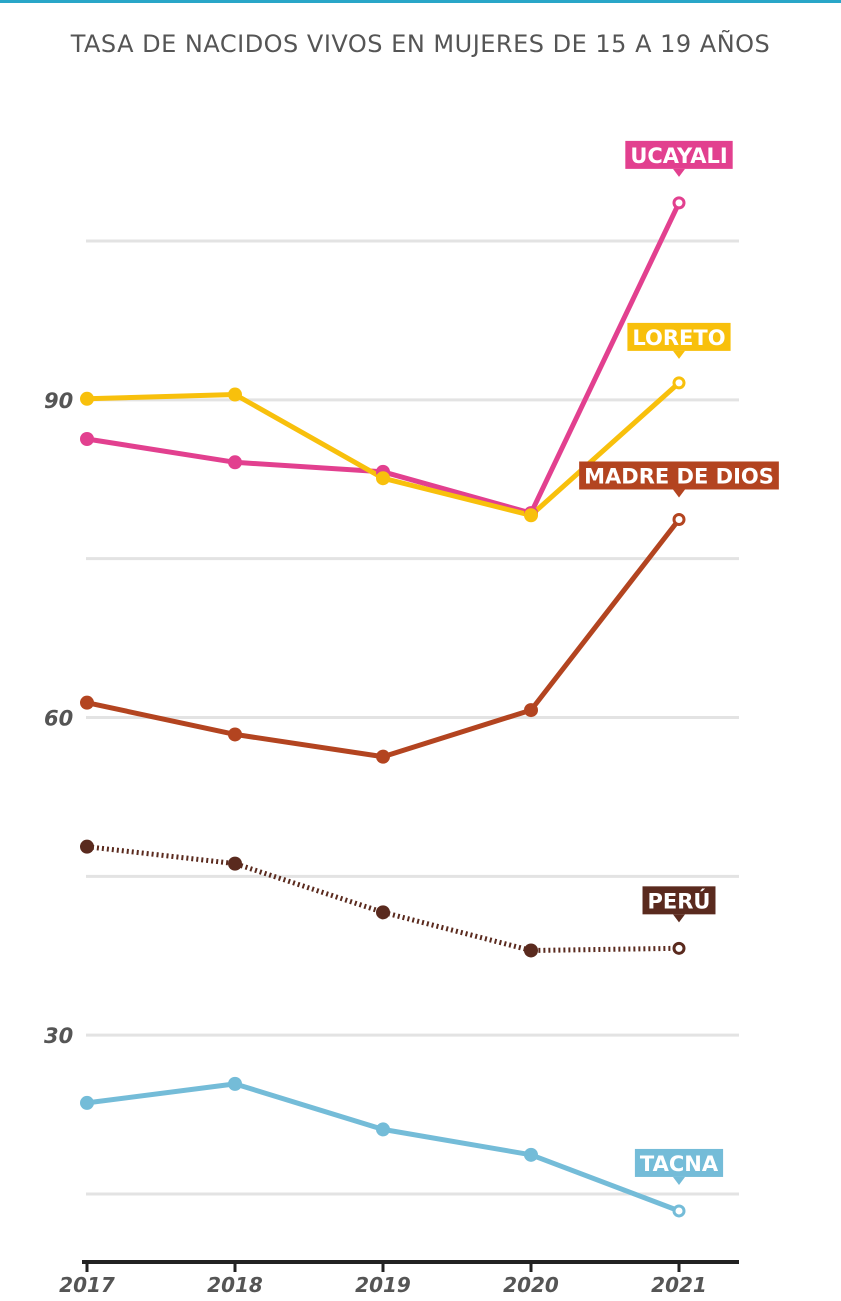  What do you see at coordinates (87, 1285) in the screenshot?
I see `x-tick-label: 2017` at bounding box center [87, 1285].